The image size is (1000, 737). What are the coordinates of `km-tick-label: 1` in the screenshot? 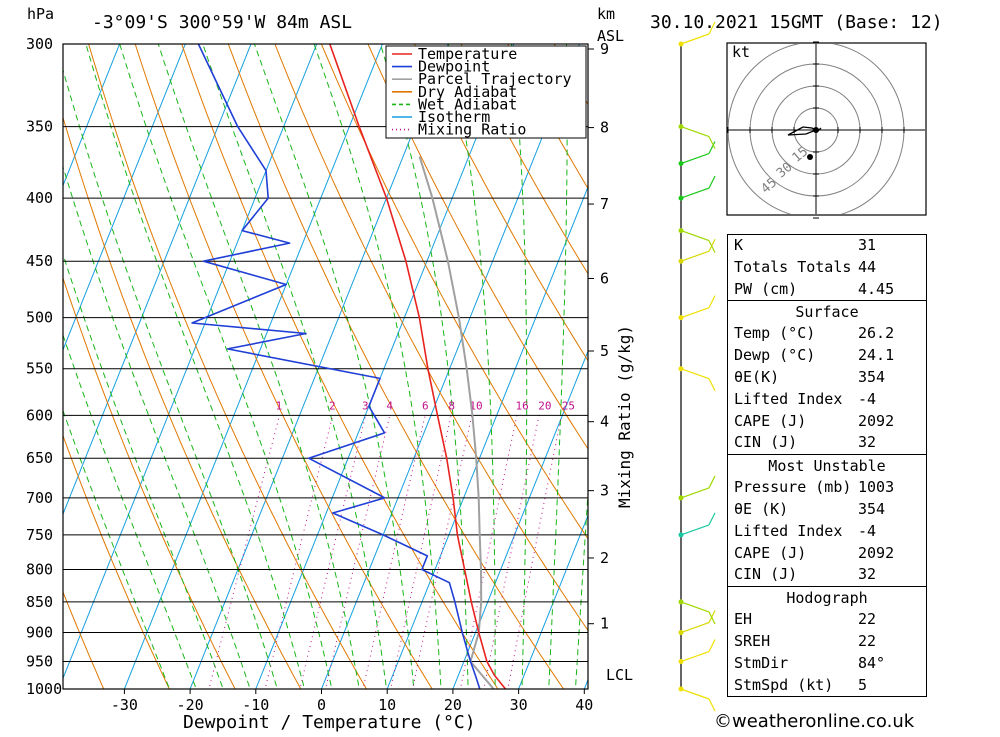 It's located at (604, 624).